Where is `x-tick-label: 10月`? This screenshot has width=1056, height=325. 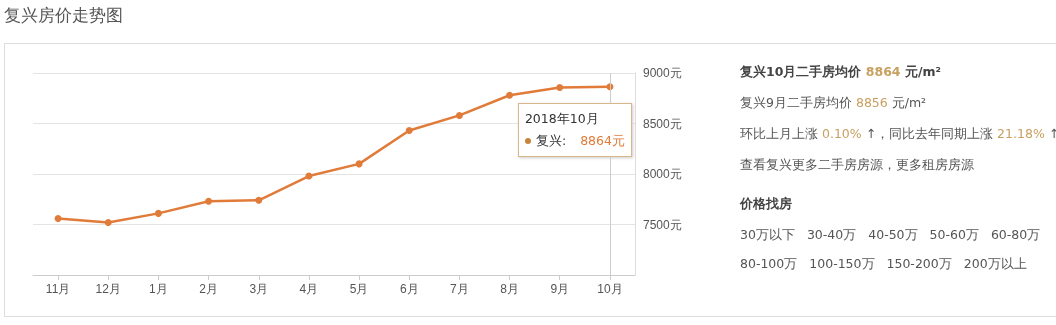 x-tick-label: 10月 is located at coordinates (610, 289).